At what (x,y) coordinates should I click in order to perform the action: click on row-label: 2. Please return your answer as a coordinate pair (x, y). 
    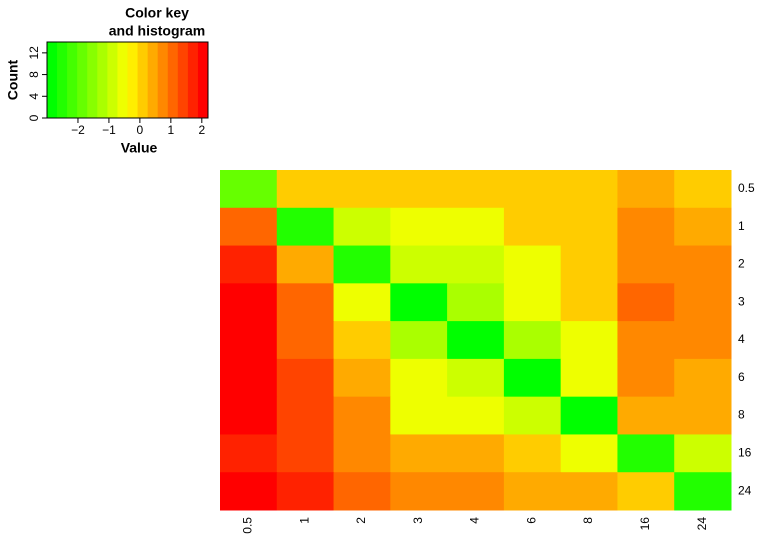
    Looking at the image, I should click on (741, 264).